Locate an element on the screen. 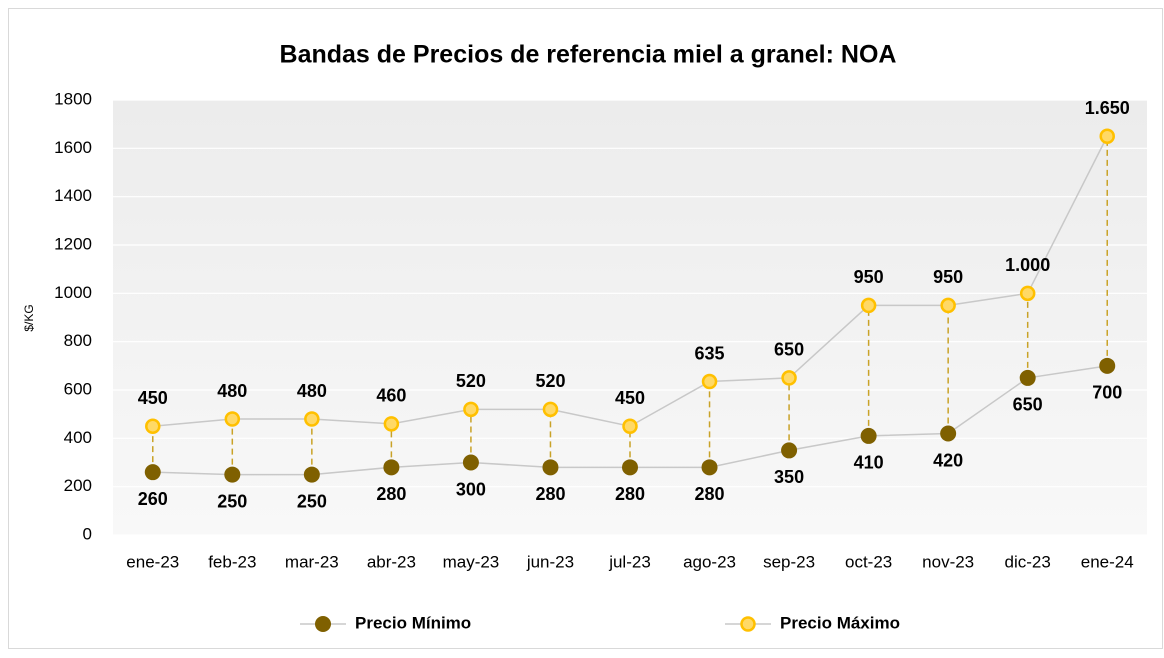 The image size is (1164, 658). data-label: 350 is located at coordinates (789, 477).